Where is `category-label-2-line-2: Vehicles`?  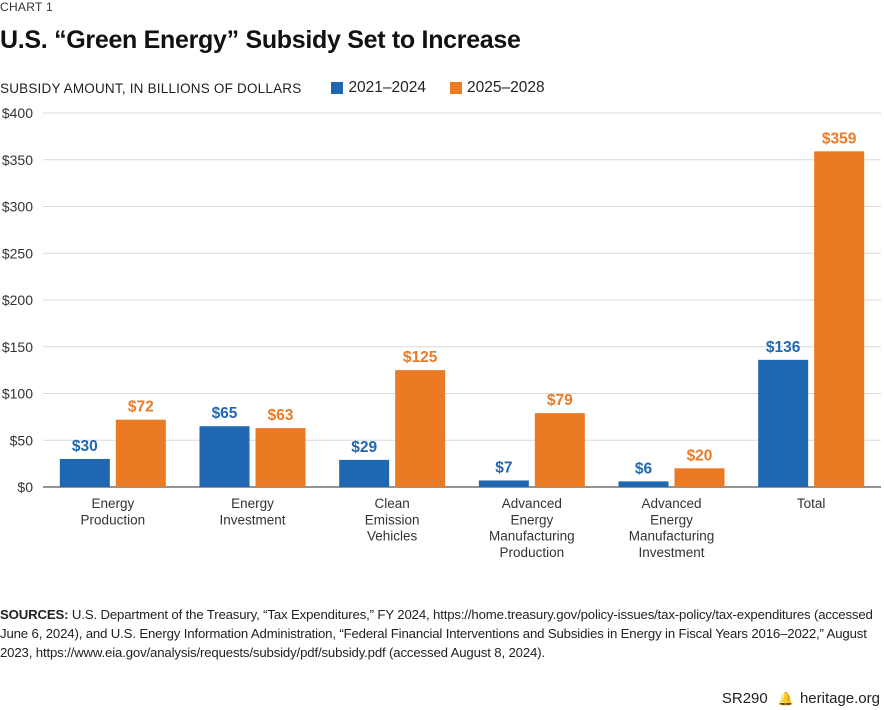 category-label-2-line-2: Vehicles is located at coordinates (392, 536).